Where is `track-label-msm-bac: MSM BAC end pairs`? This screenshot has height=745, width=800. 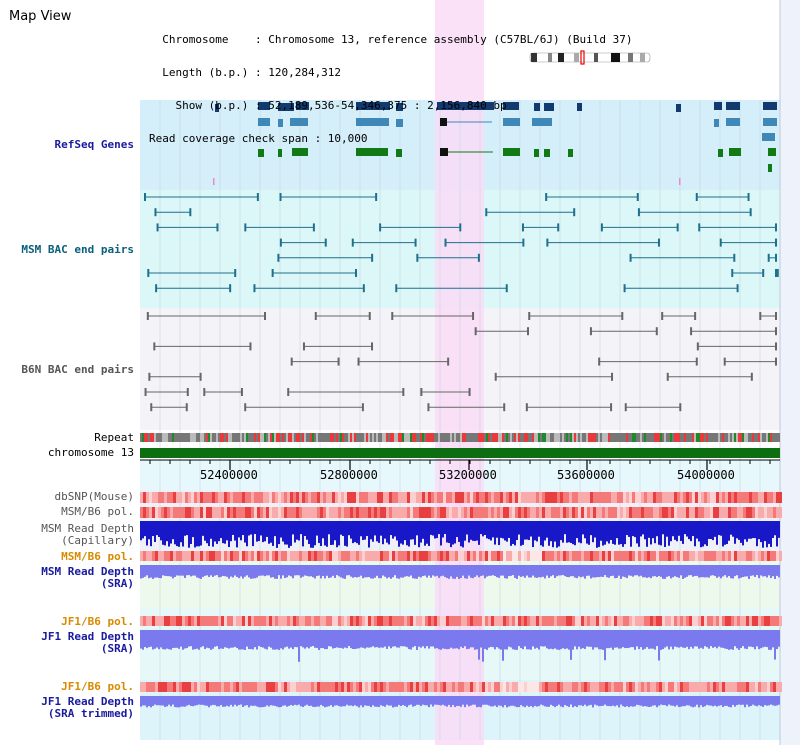
track-label-msm-bac: MSM BAC end pairs is located at coordinates (77, 249).